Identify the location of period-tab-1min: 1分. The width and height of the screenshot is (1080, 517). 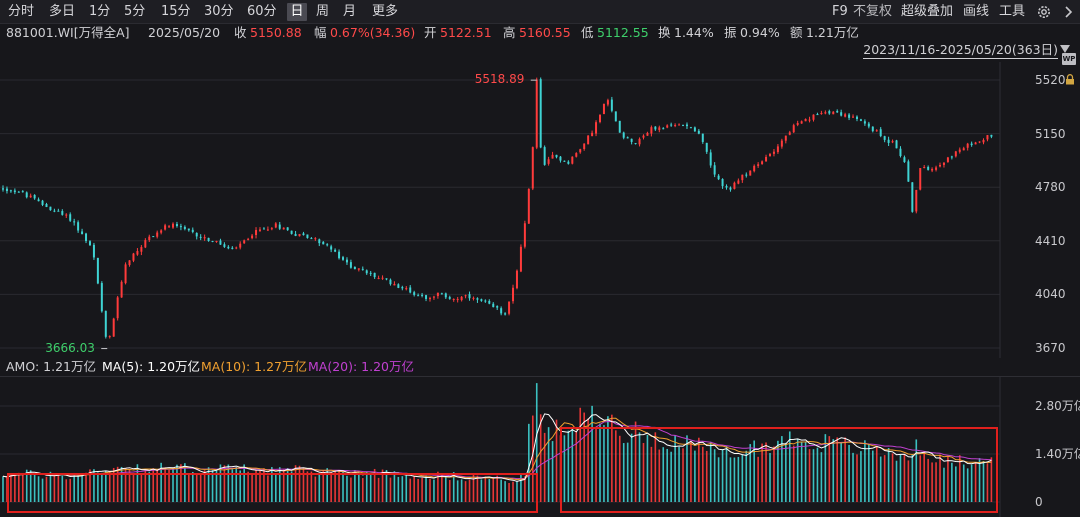
(100, 11).